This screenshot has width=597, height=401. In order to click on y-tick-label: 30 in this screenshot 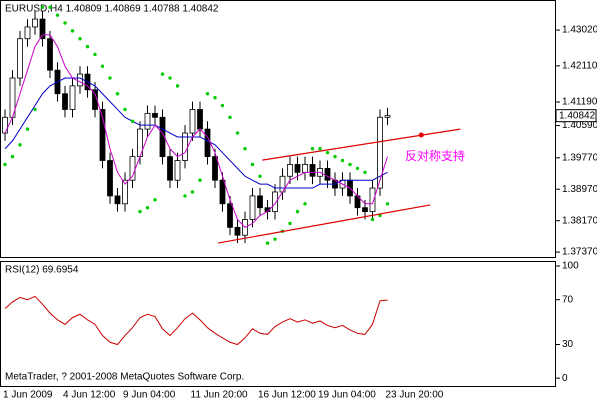, I will do `click(568, 344)`.